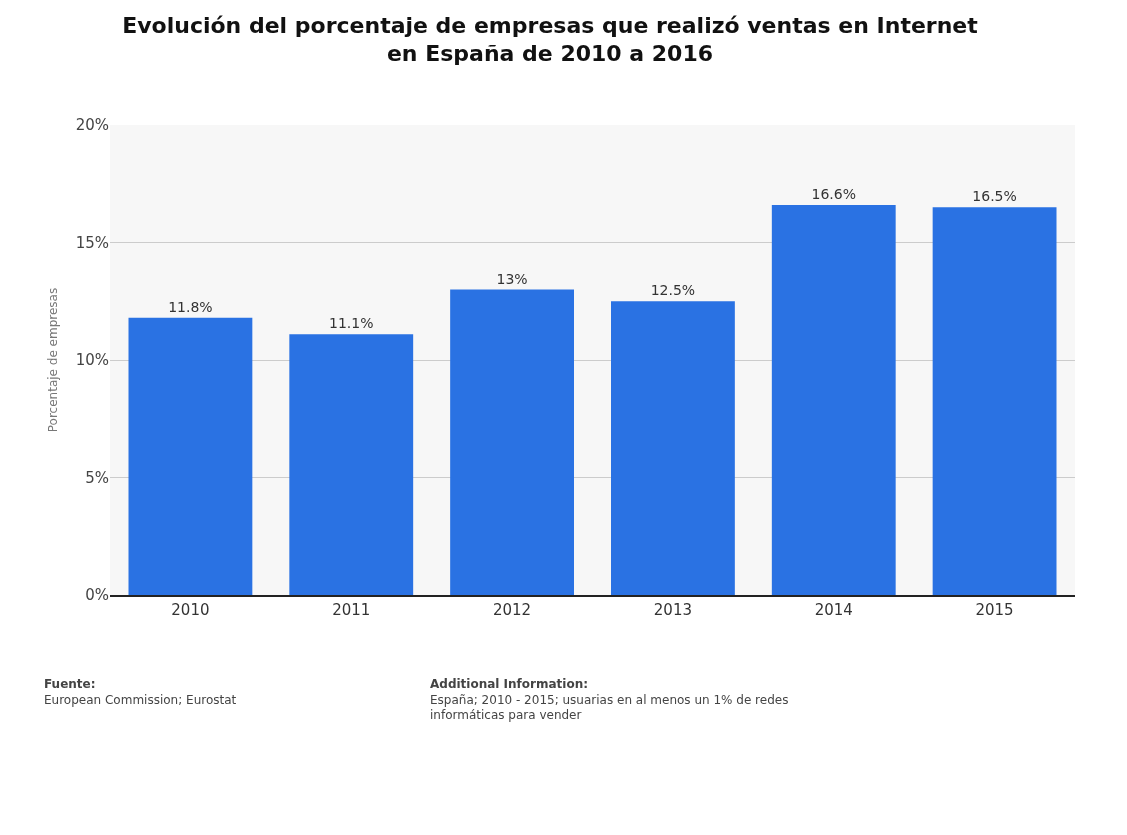 The height and width of the screenshot is (835, 1127). Describe the element at coordinates (550, 39) in the screenshot. I see `chart-title: Evolución del porcentaje de empresas que realizó ventas en Internet en España de 2010 a 2016` at that location.